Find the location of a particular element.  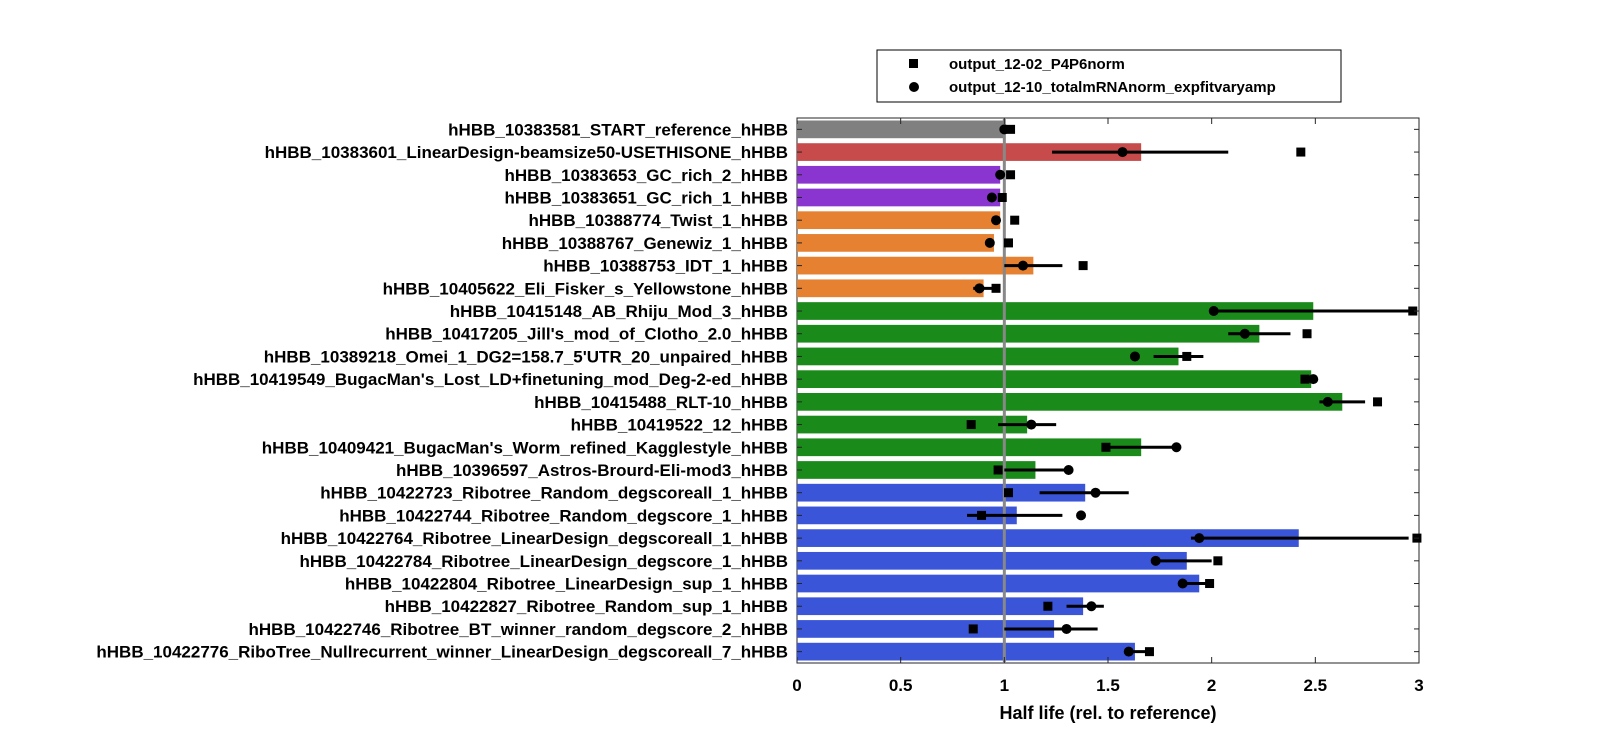

legend-circle-marker is located at coordinates (914, 87).